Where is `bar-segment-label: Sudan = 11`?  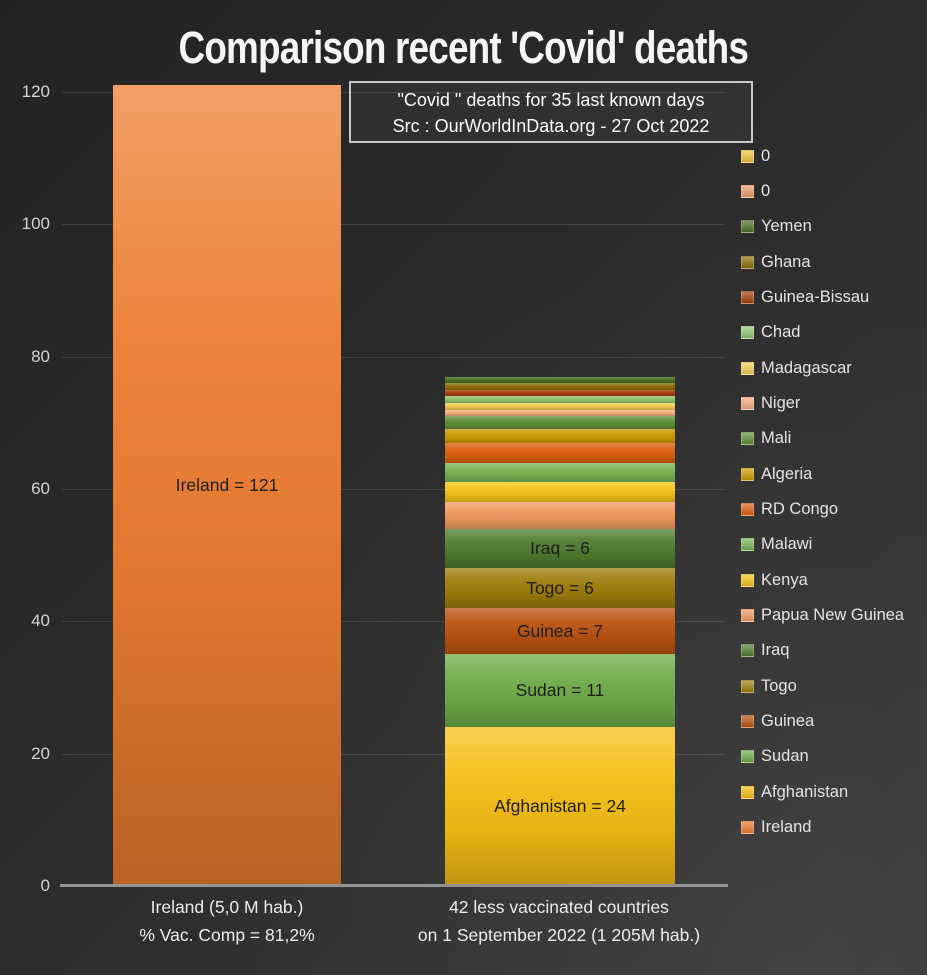
bar-segment-label: Sudan = 11 is located at coordinates (560, 690).